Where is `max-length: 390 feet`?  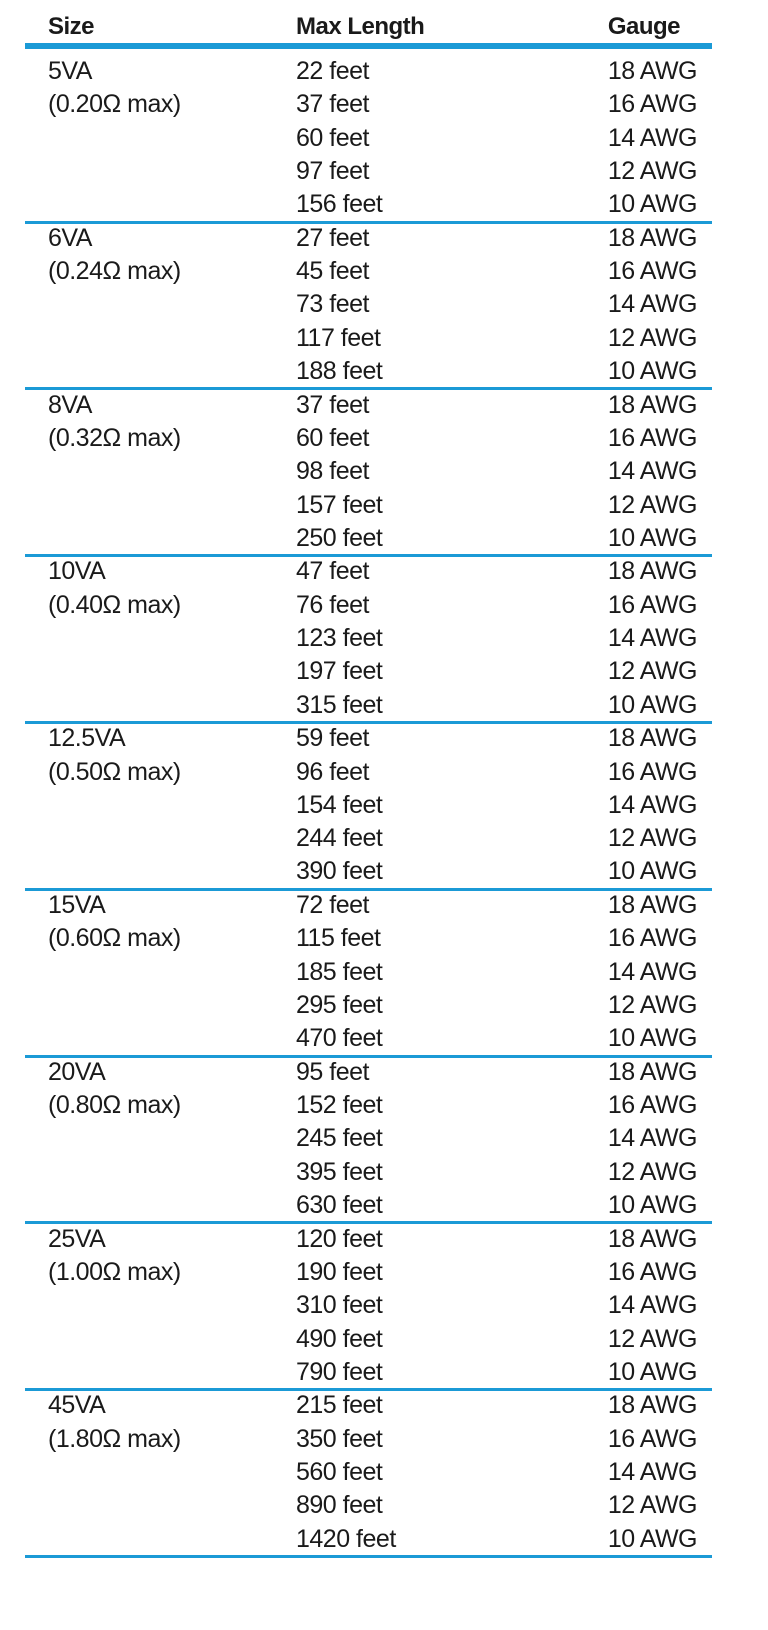 max-length: 390 feet is located at coordinates (339, 871).